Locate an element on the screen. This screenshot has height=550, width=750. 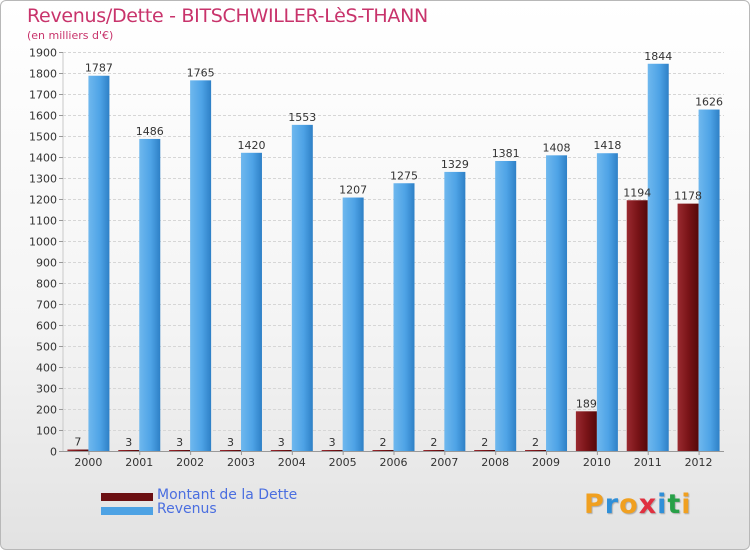
legend-swatch-revenus is located at coordinates (127, 511).